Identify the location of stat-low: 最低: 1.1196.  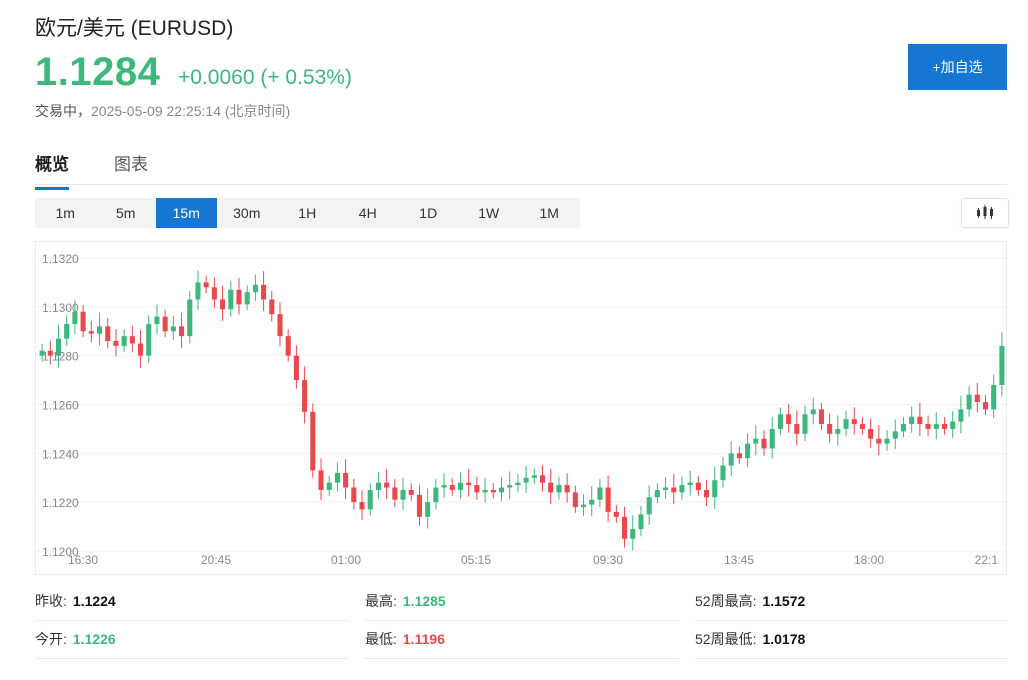
(522, 640).